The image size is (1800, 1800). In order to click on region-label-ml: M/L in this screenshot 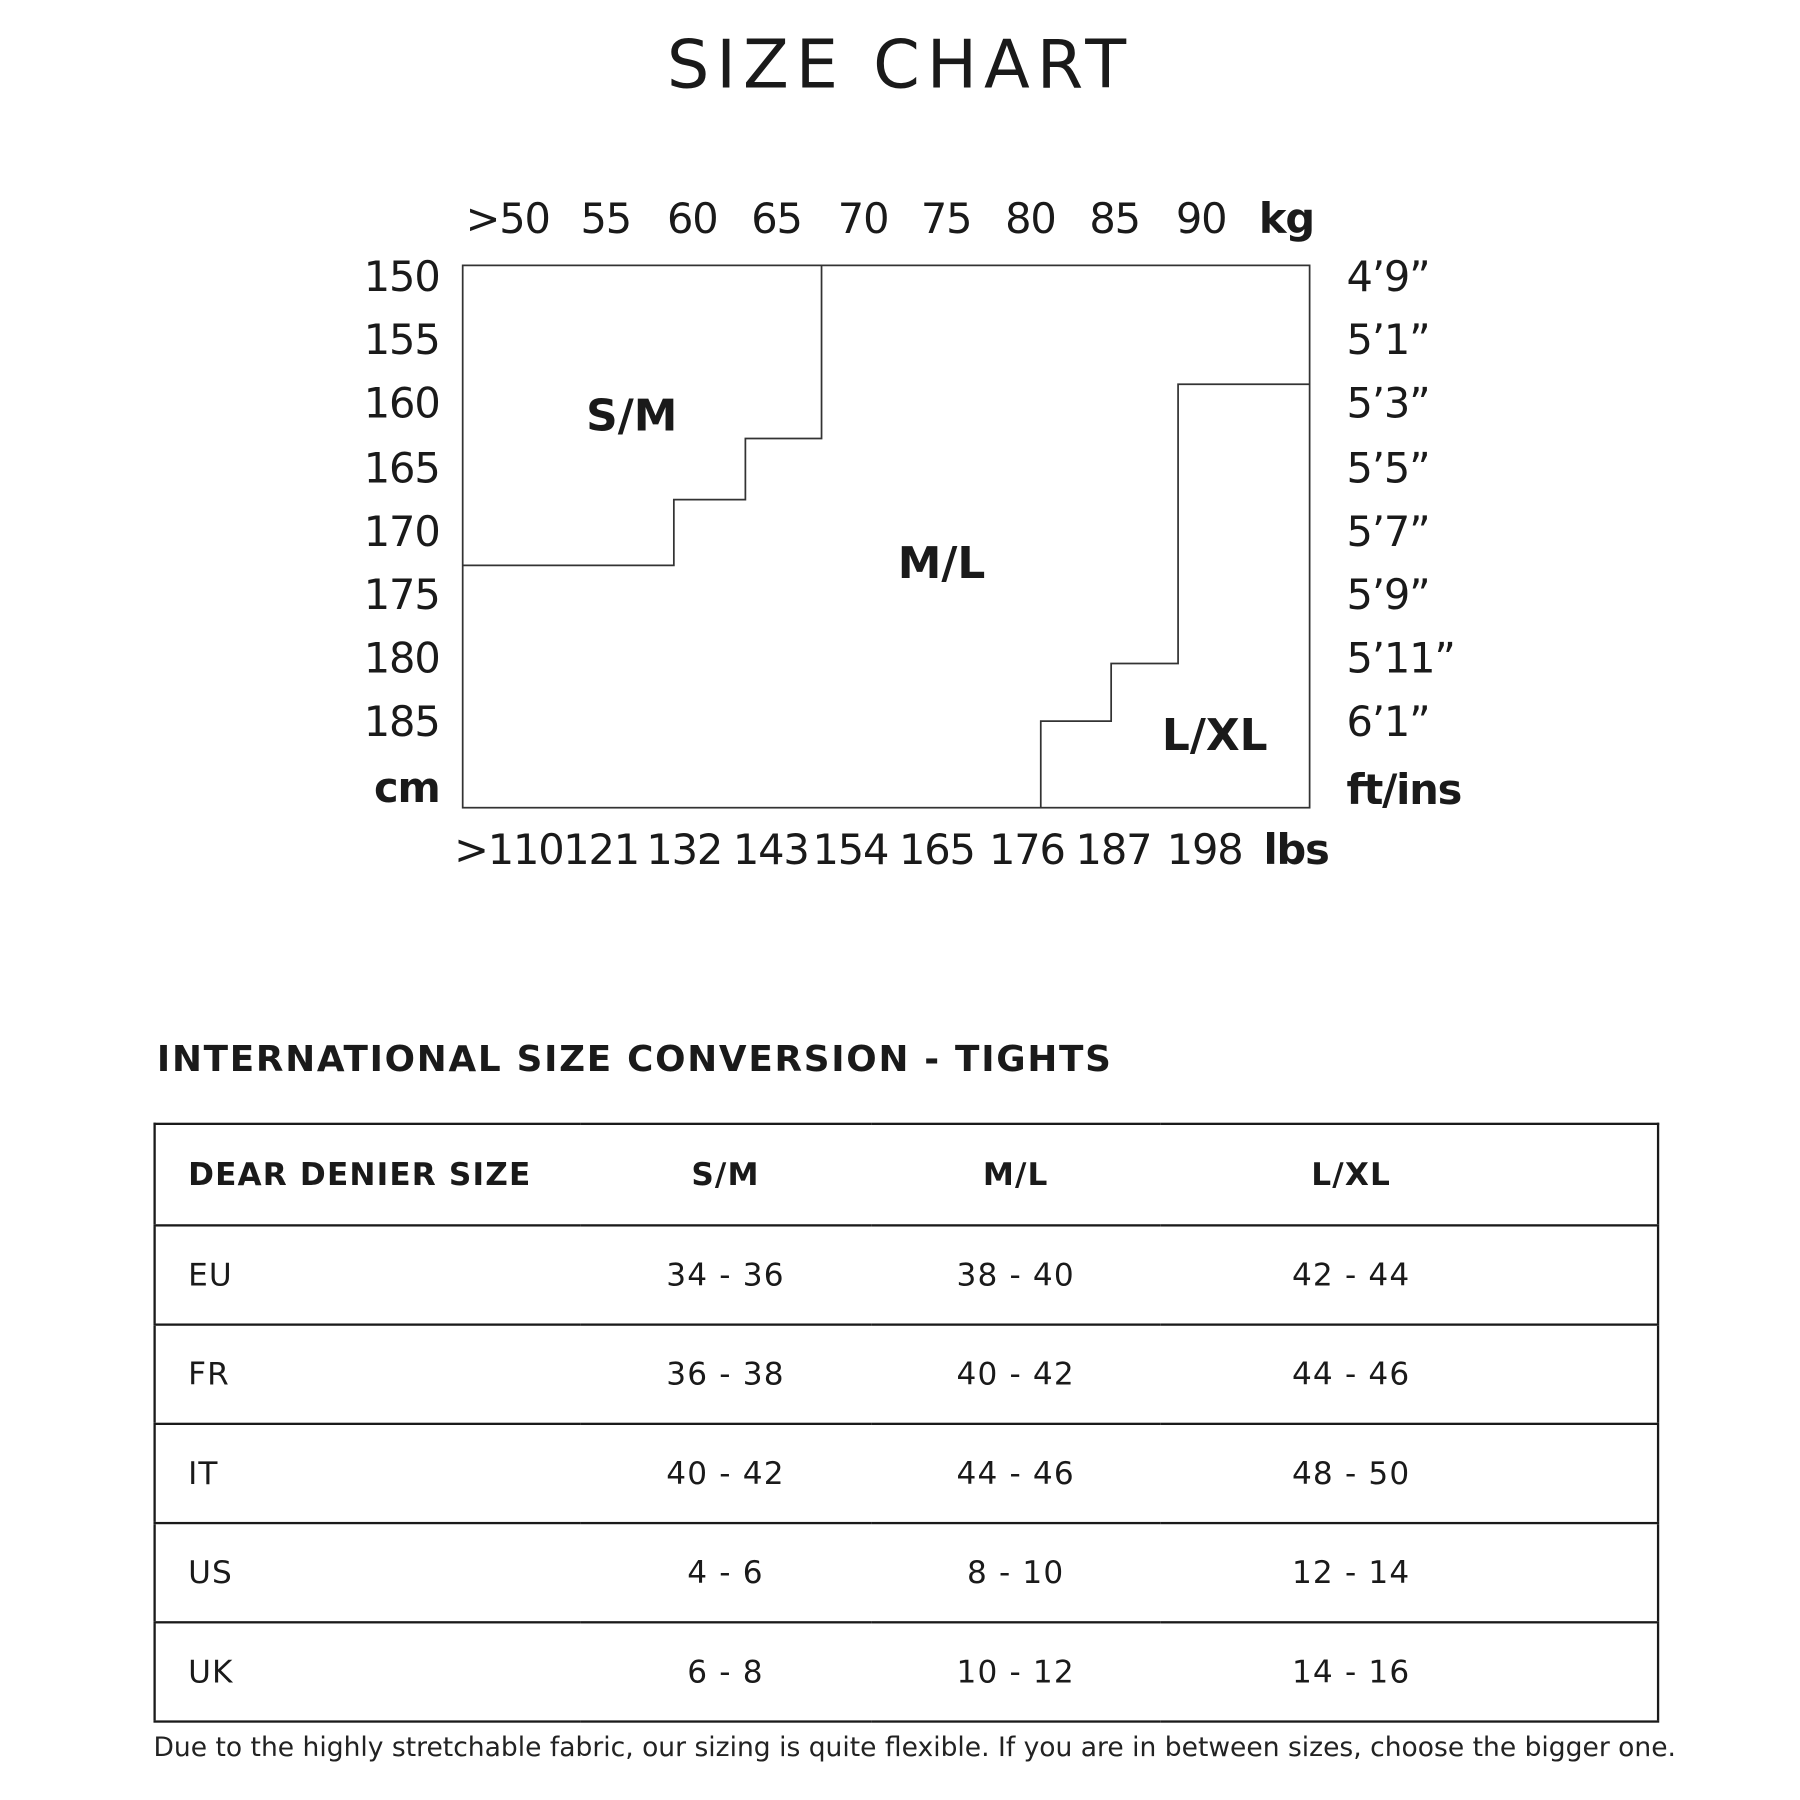, I will do `click(941, 563)`.